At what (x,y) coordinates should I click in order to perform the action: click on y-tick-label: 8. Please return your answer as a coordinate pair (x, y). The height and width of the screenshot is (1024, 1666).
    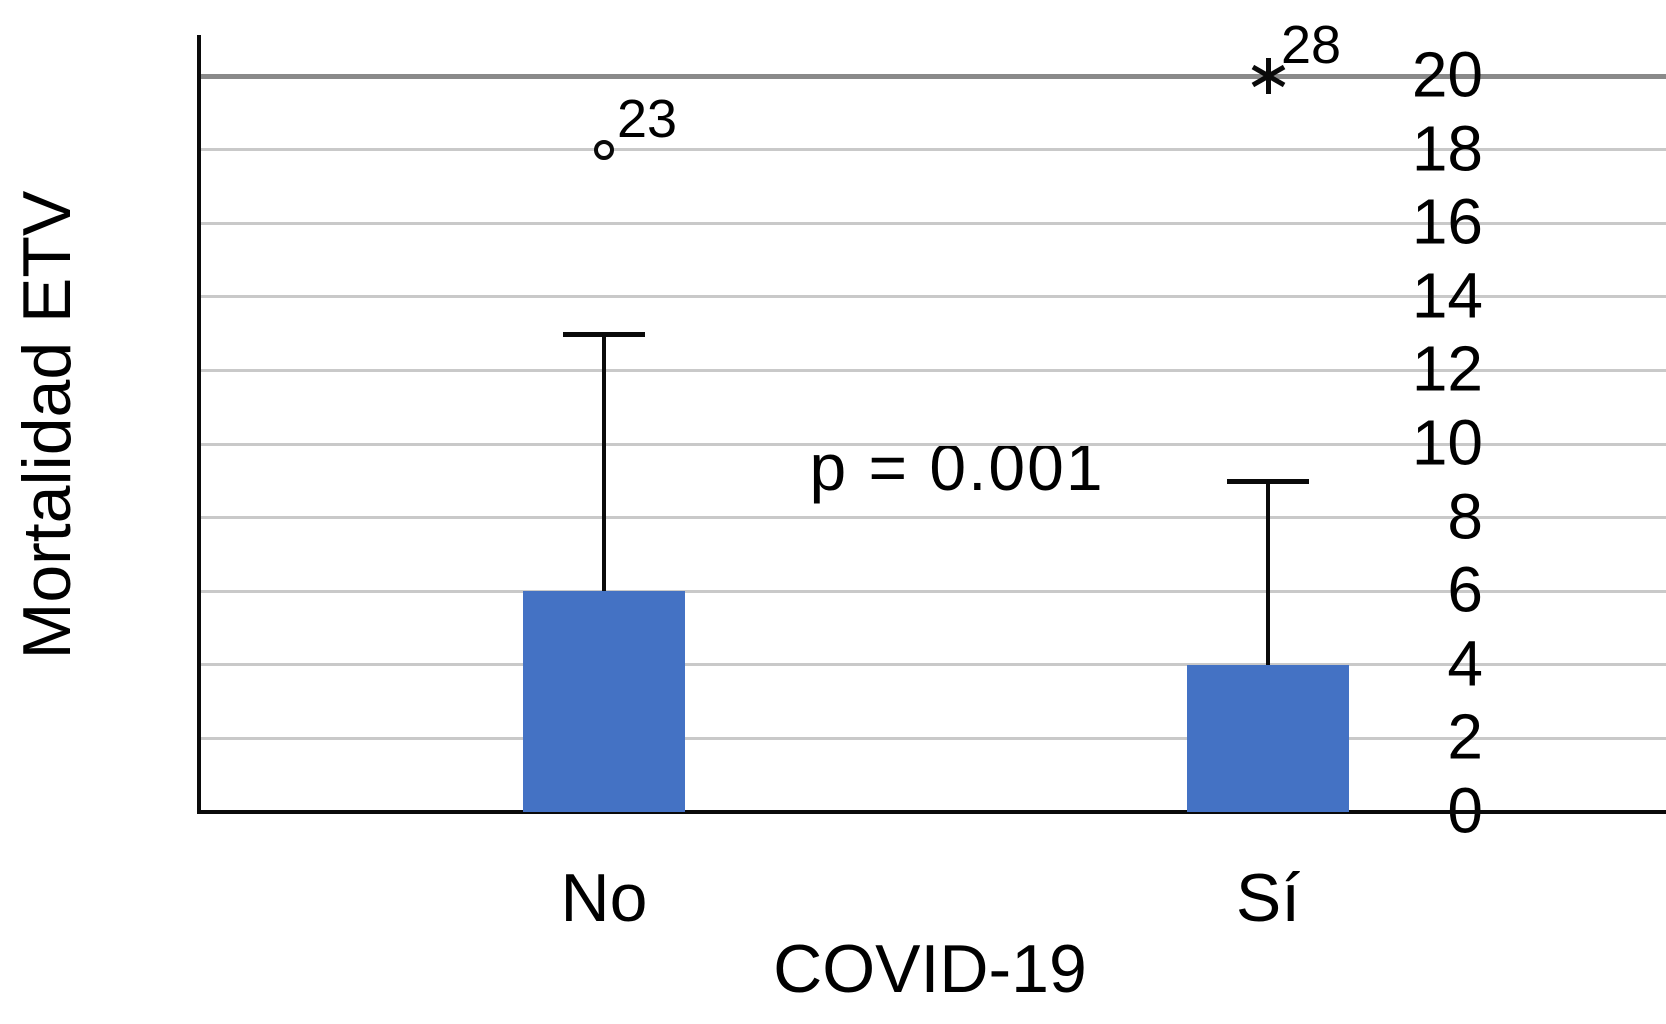
    Looking at the image, I should click on (1465, 516).